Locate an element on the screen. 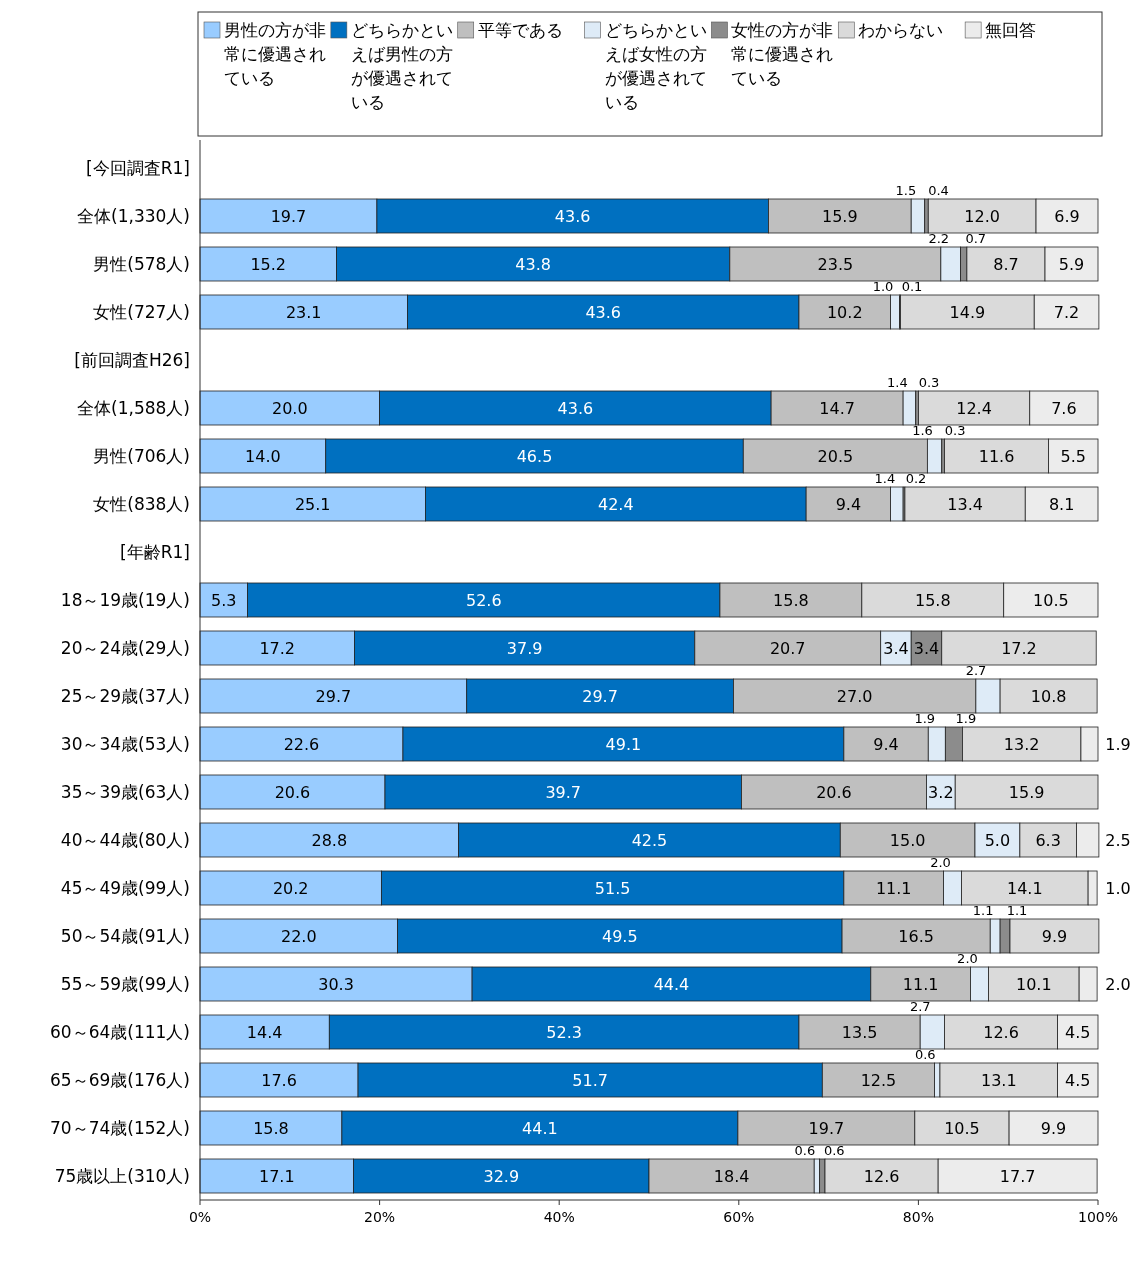 This screenshot has height=1282, width=1147. data-label: 51.5 is located at coordinates (612, 888).